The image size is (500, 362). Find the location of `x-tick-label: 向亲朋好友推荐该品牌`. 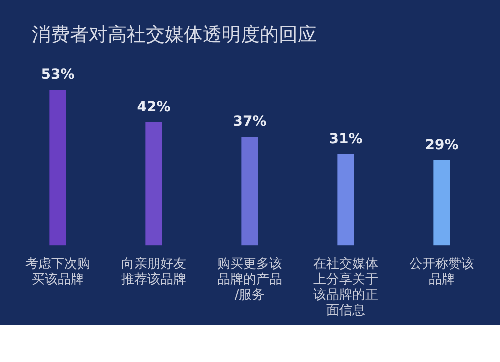

x-tick-label: 向亲朋好友推荐该品牌 is located at coordinates (154, 272).